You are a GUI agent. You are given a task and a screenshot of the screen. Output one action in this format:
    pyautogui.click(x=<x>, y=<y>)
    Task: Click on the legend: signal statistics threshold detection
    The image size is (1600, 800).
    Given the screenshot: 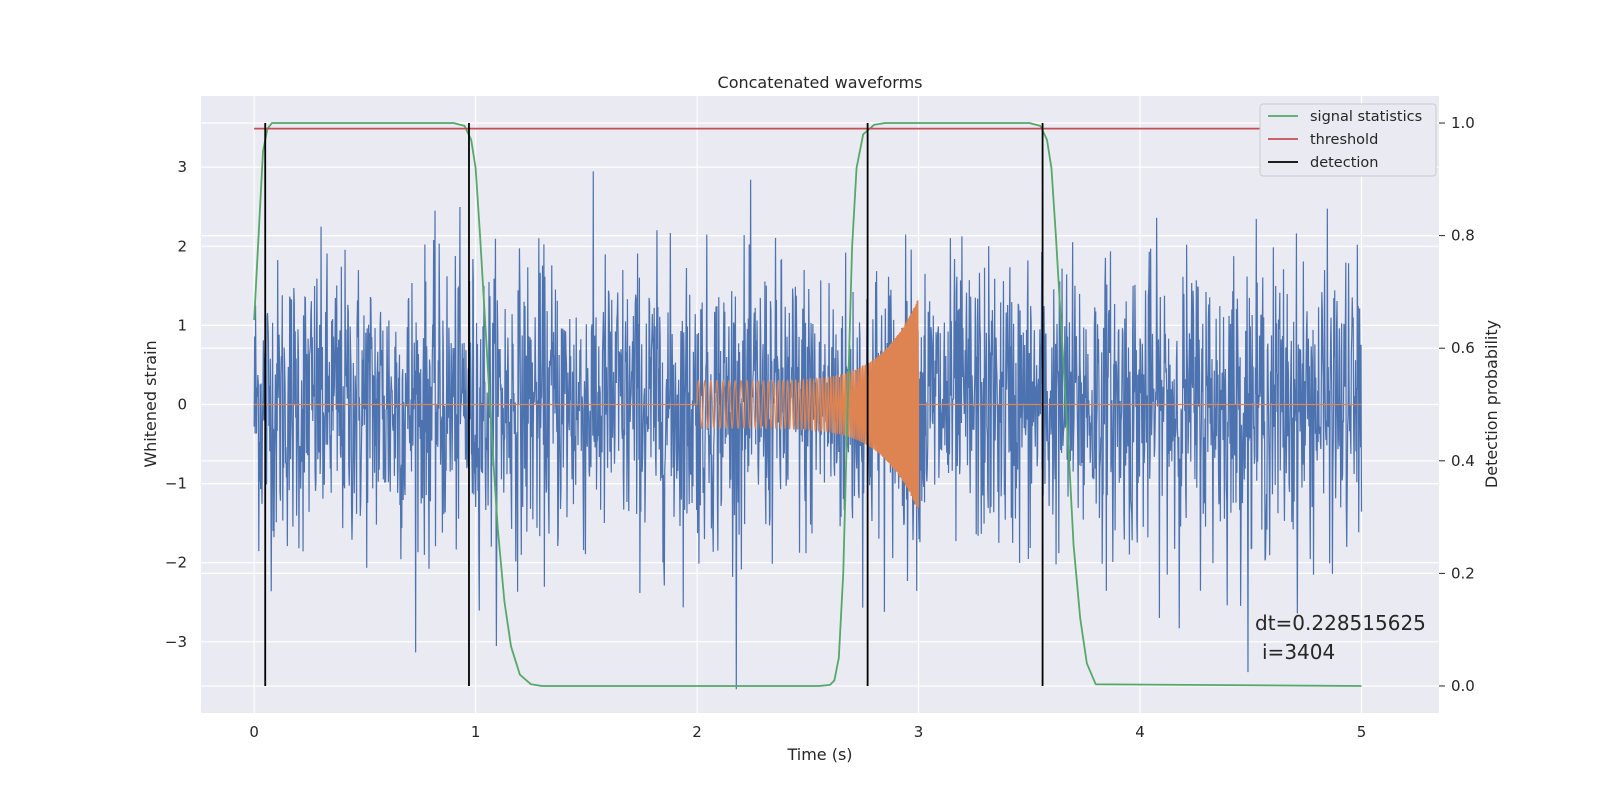 What is the action you would take?
    pyautogui.click(x=1348, y=140)
    